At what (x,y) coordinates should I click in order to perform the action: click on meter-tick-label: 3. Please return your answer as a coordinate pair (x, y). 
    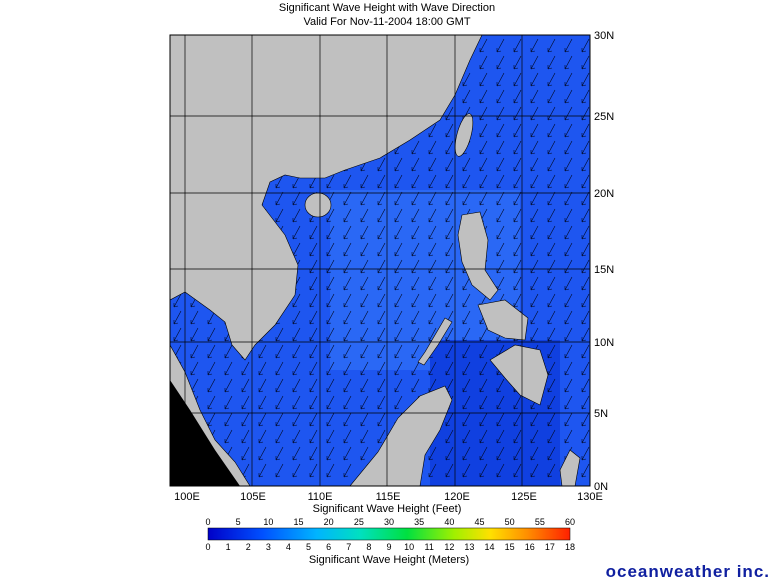
    Looking at the image, I should click on (268, 547).